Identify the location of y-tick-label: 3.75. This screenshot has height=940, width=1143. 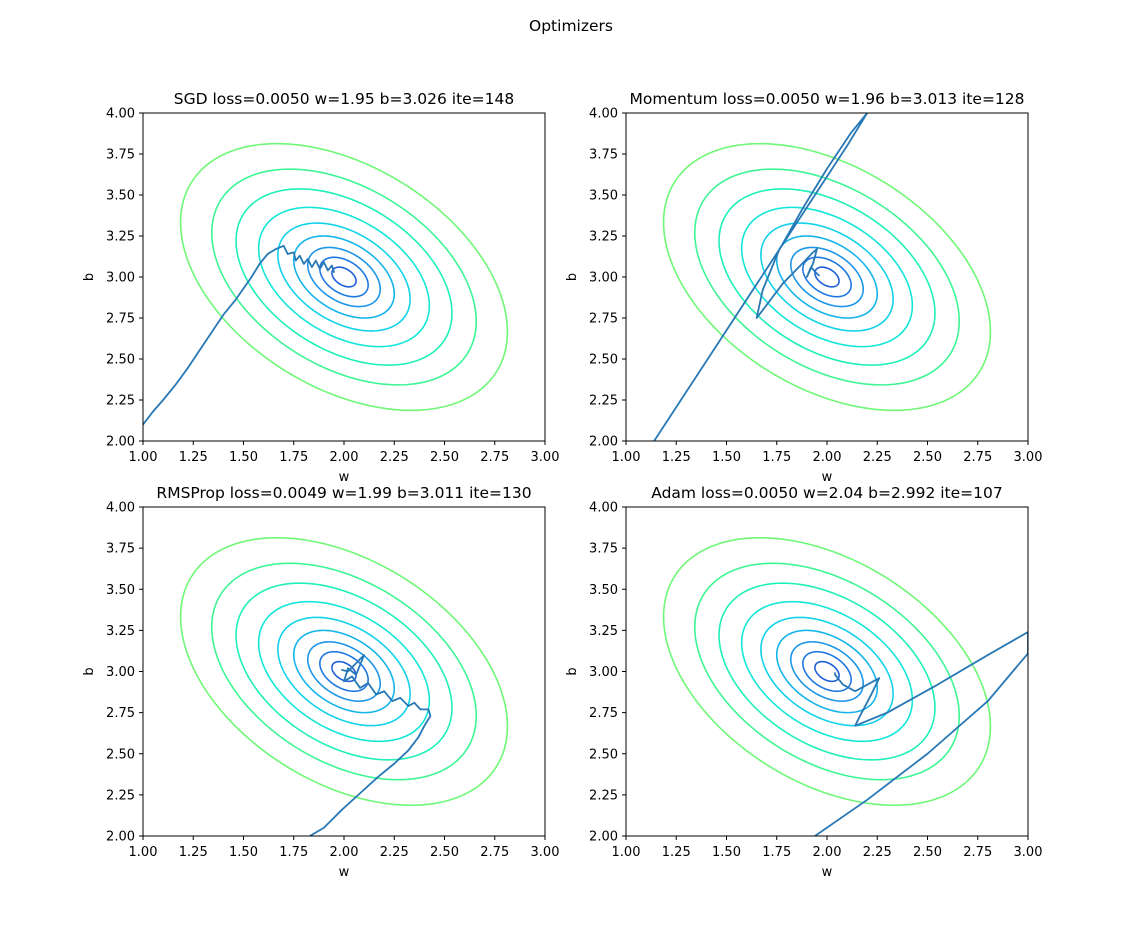
(603, 549).